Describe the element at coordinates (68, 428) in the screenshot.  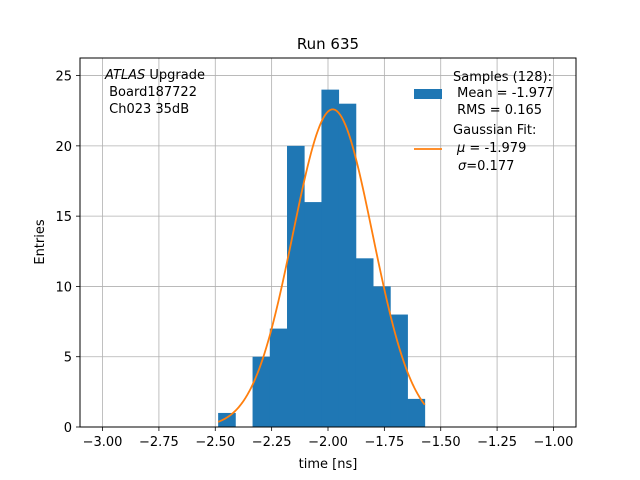
I see `y-tick-label: 0` at that location.